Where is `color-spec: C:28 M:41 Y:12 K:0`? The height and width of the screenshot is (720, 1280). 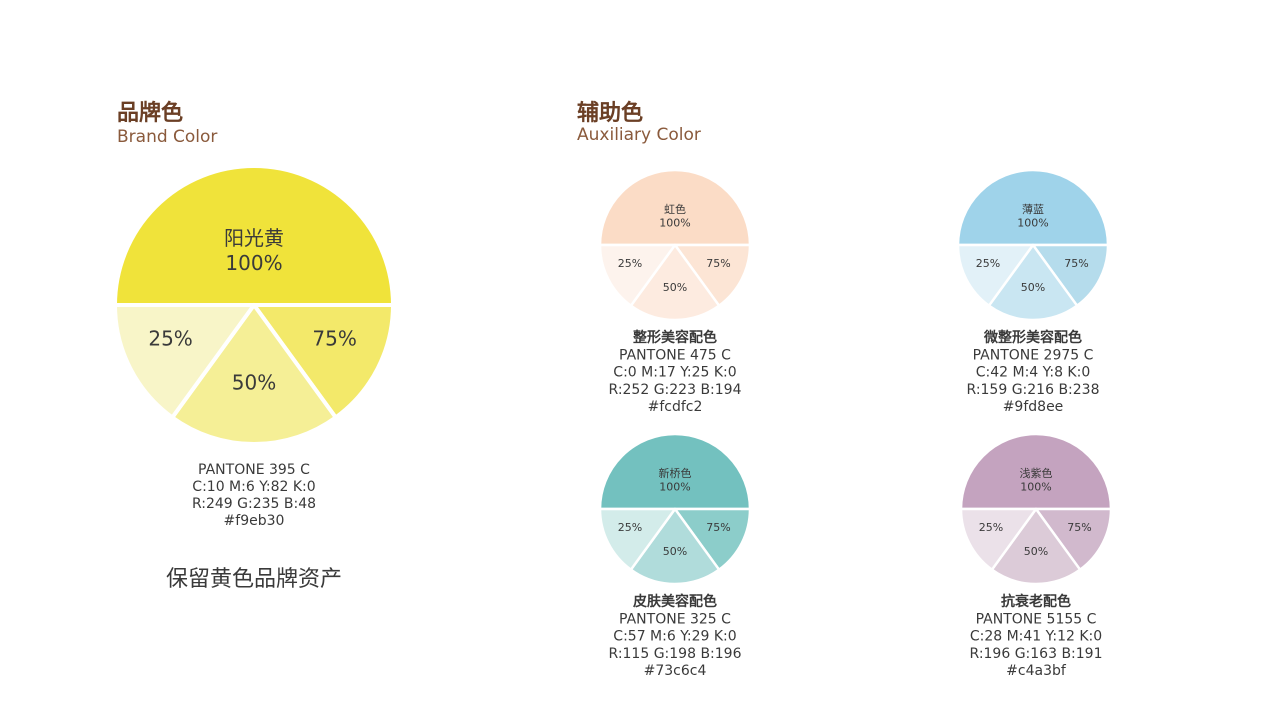 color-spec: C:28 M:41 Y:12 K:0 is located at coordinates (1036, 637).